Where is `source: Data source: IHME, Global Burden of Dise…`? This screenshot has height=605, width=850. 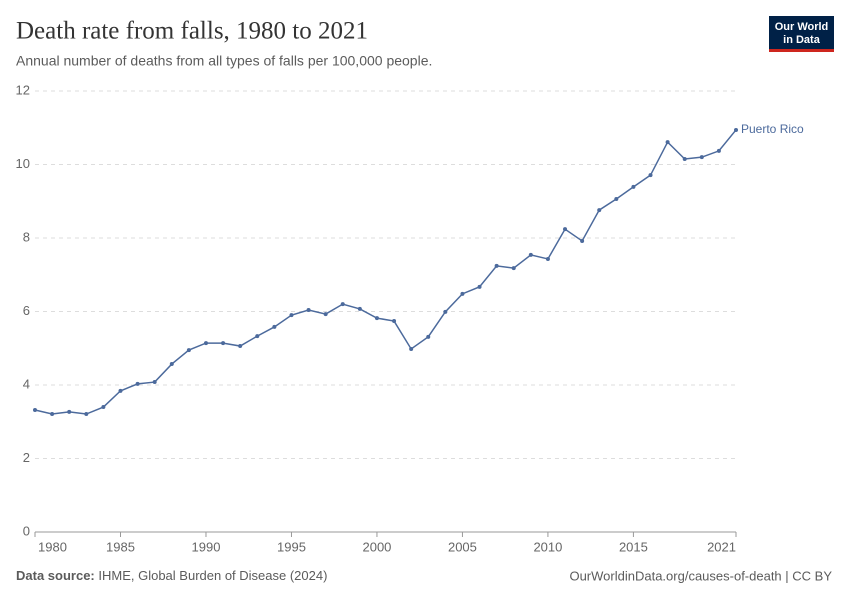
source: Data source: IHME, Global Burden of Dise… is located at coordinates (171, 575).